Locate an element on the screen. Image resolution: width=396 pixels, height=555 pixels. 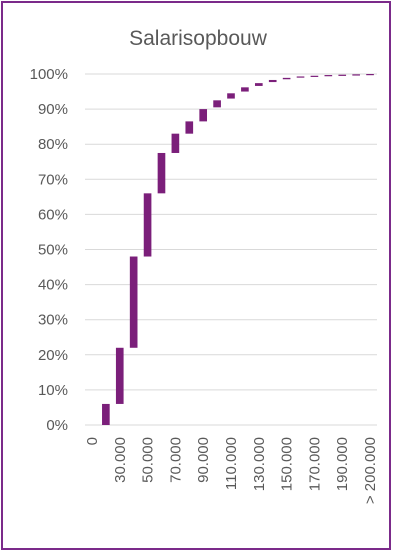
y-tick-label: 10% is located at coordinates (53, 390).